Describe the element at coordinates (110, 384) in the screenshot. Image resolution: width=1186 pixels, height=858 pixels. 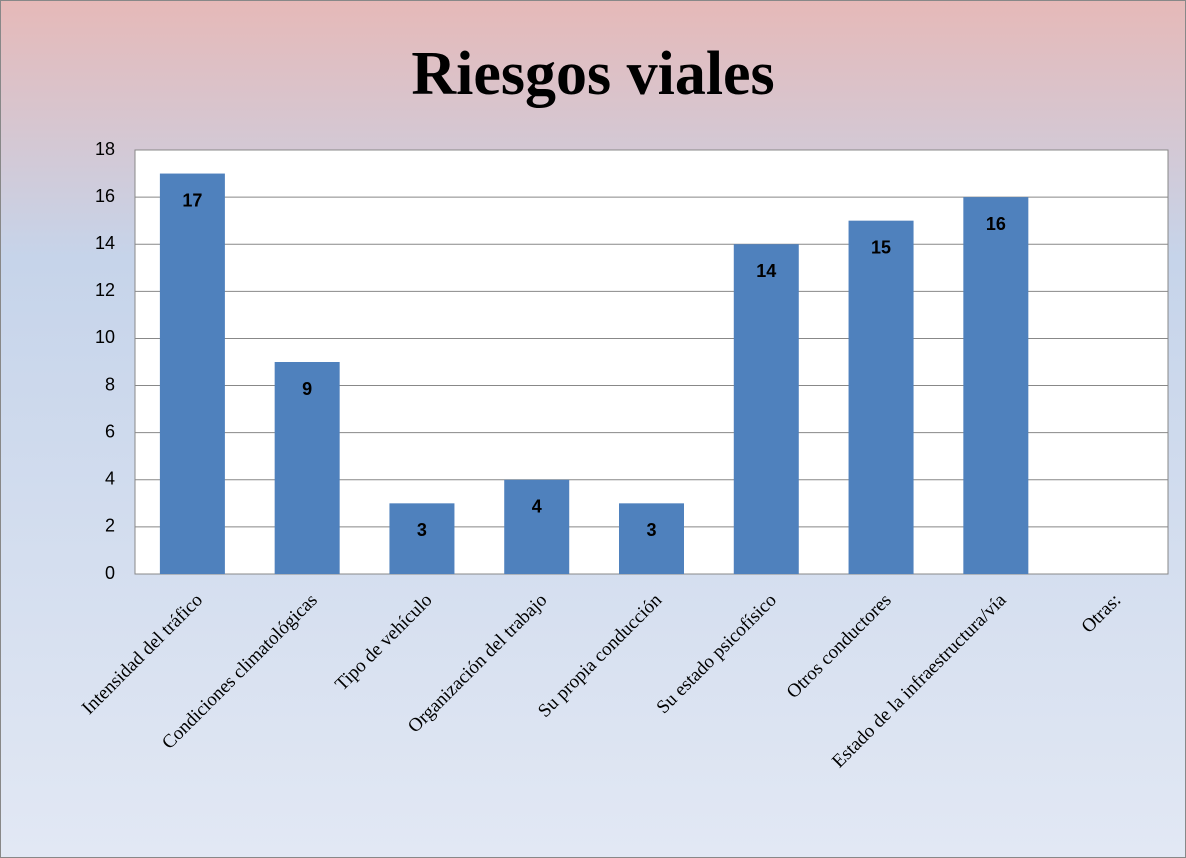
I see `y-tick-label: 8` at that location.